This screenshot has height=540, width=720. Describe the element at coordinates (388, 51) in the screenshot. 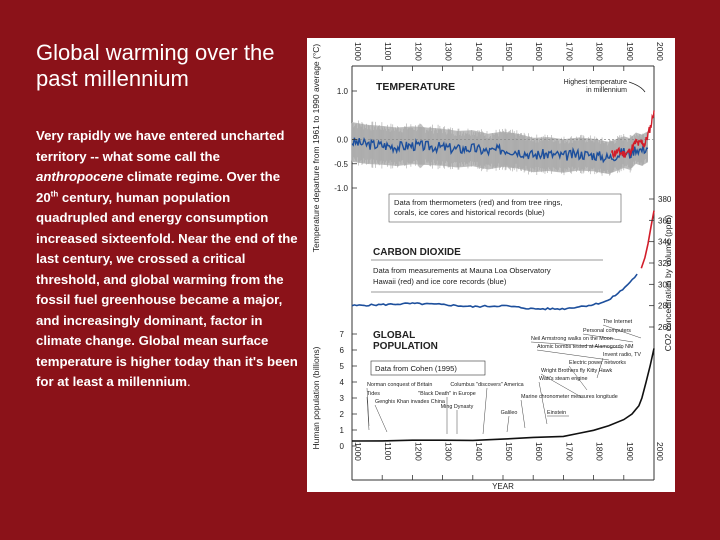

I see `top-year-tick-label: 1100` at that location.